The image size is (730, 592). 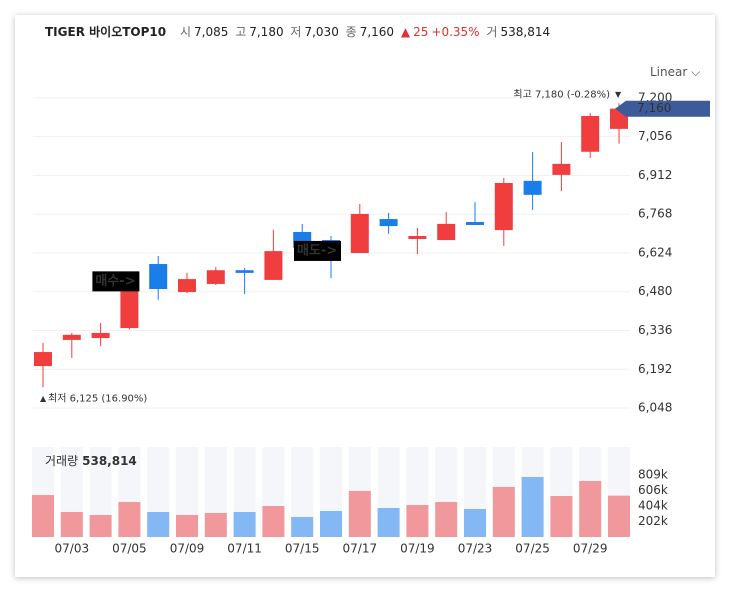 What do you see at coordinates (185, 32) in the screenshot?
I see `label: 시` at bounding box center [185, 32].